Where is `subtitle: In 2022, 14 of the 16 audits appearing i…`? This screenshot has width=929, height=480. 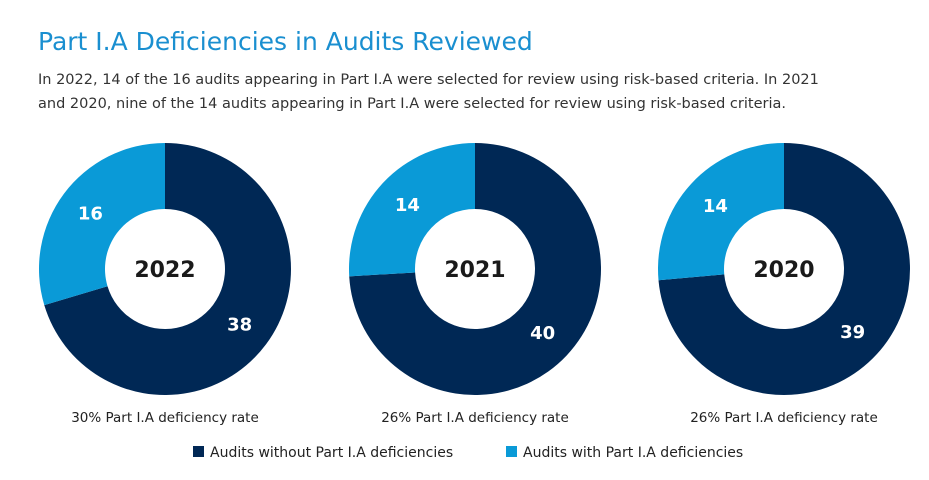
subtitle: In 2022, 14 of the 16 audits appearing i… is located at coordinates (428, 80).